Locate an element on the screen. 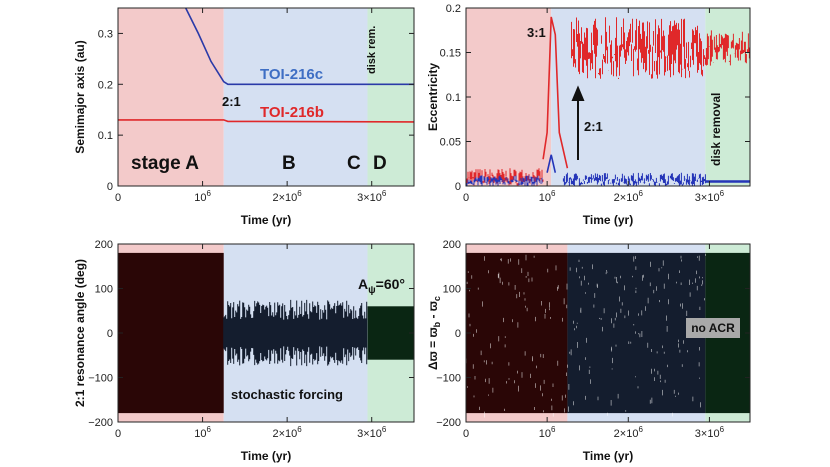  label-no-acr: no ACR is located at coordinates (713, 328).